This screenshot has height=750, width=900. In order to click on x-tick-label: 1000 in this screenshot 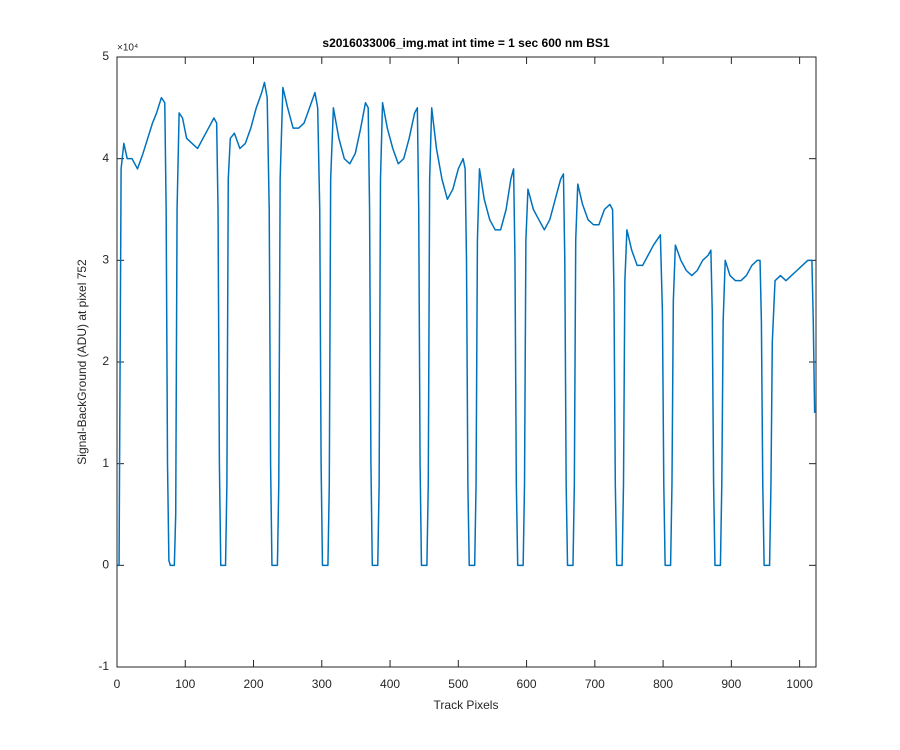, I will do `click(799, 684)`.